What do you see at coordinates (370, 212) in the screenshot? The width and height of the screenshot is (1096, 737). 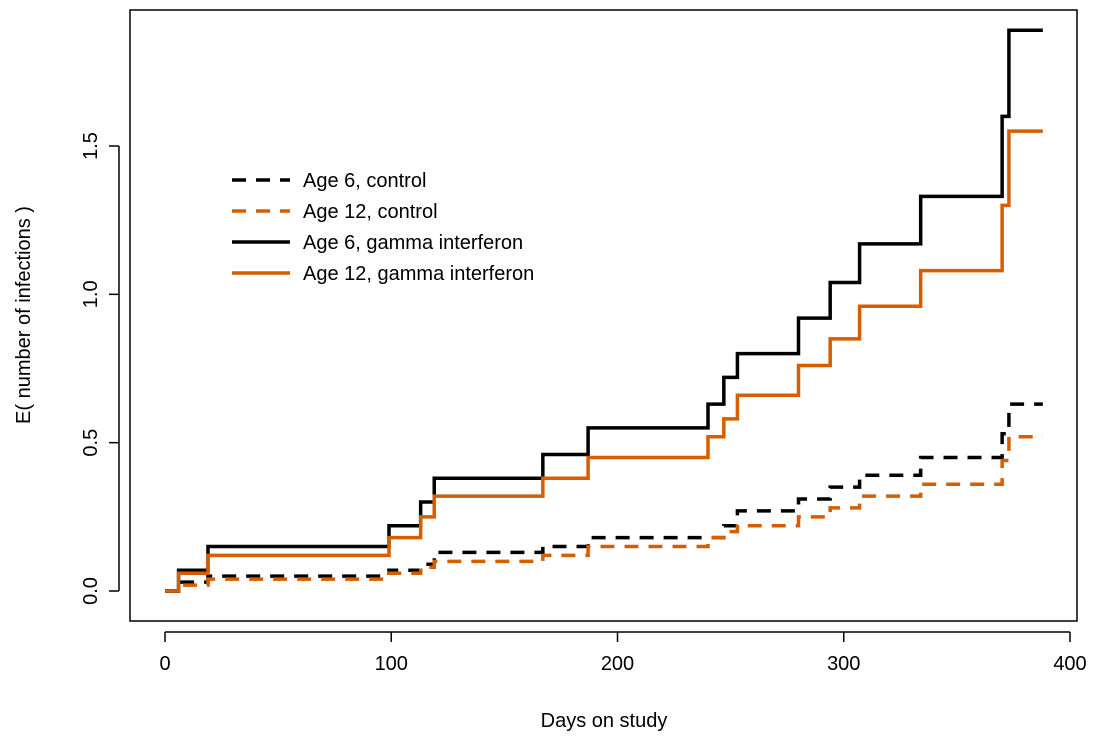 I see `legend-label: Age 12, control` at bounding box center [370, 212].